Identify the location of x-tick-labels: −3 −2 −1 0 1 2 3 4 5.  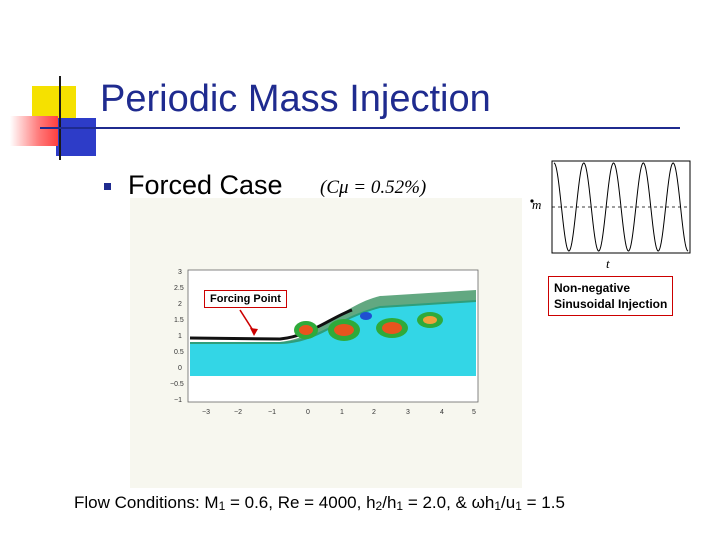
(339, 412).